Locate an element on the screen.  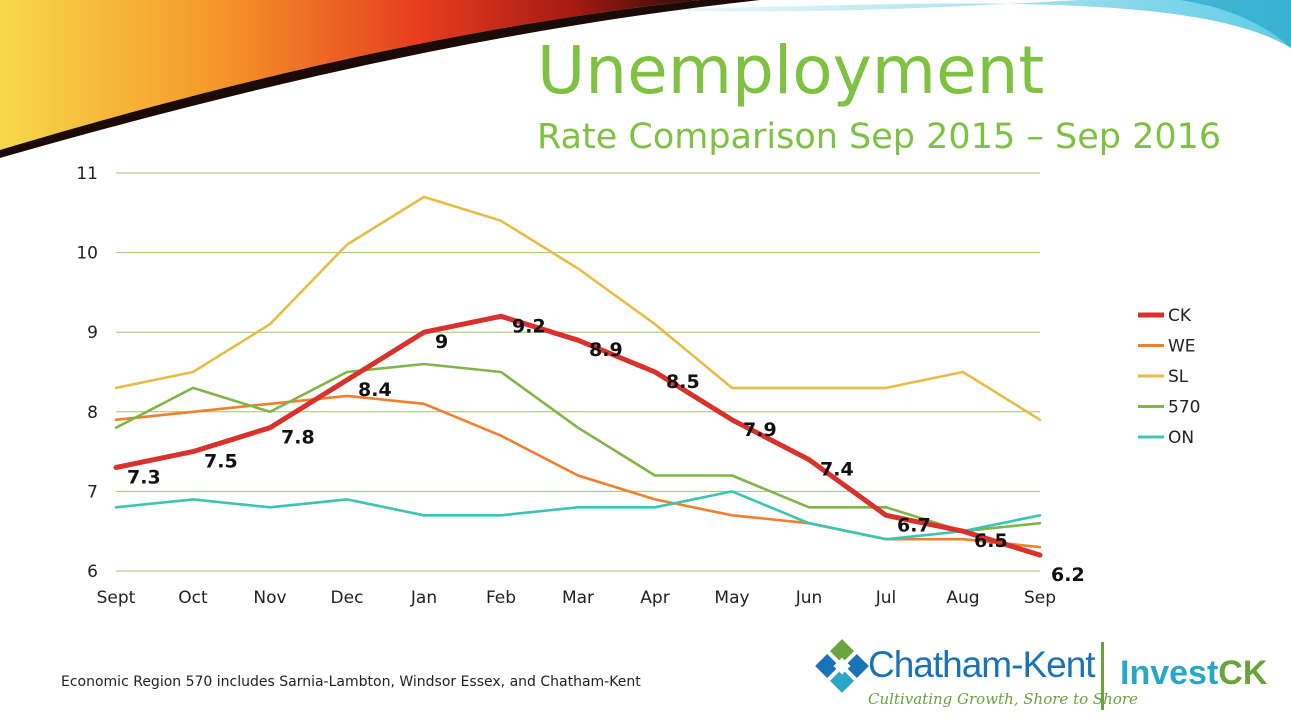
data-label-CK: 7.5 is located at coordinates (221, 462).